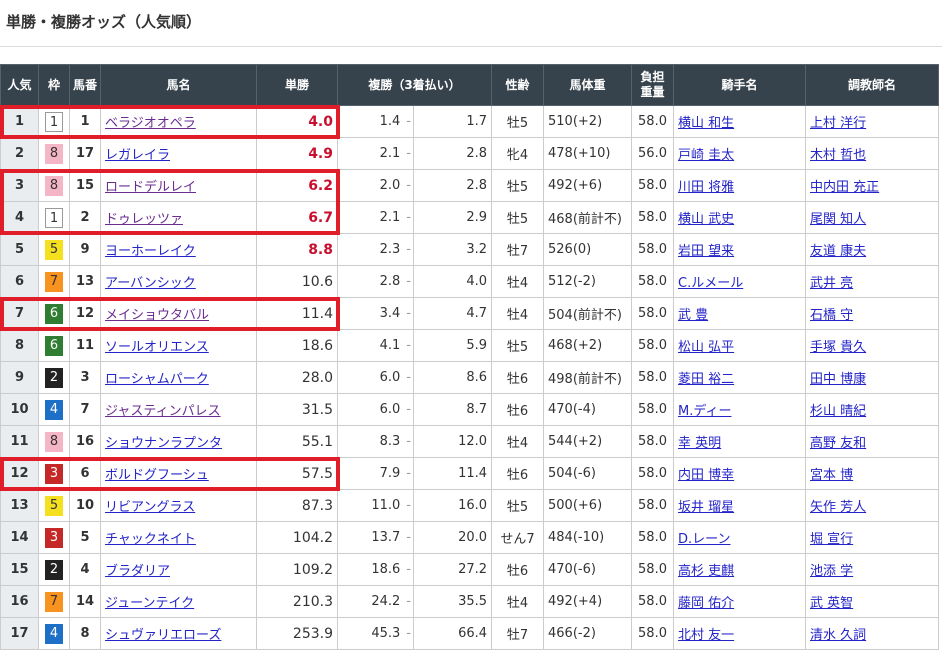  What do you see at coordinates (452, 313) in the screenshot?
I see `place-odds-high-cell: 4.7` at bounding box center [452, 313].